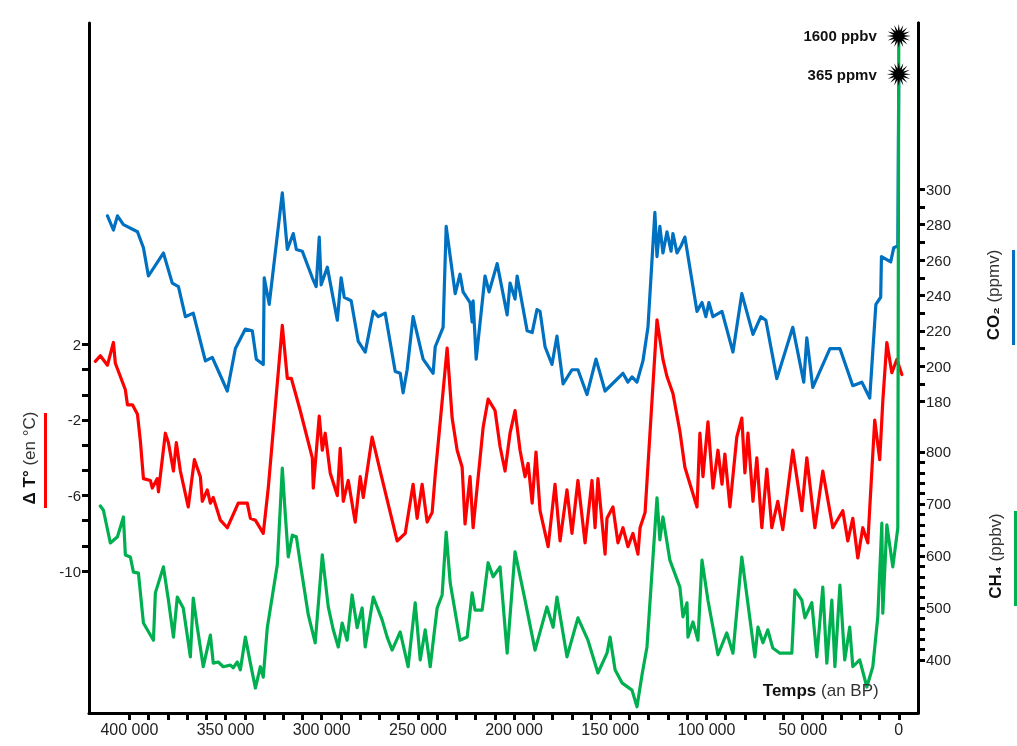 Image resolution: width=1017 pixels, height=746 pixels. What do you see at coordinates (995, 556) in the screenshot?
I see `y3-axis-title: CH₄ (ppbv)` at bounding box center [995, 556].